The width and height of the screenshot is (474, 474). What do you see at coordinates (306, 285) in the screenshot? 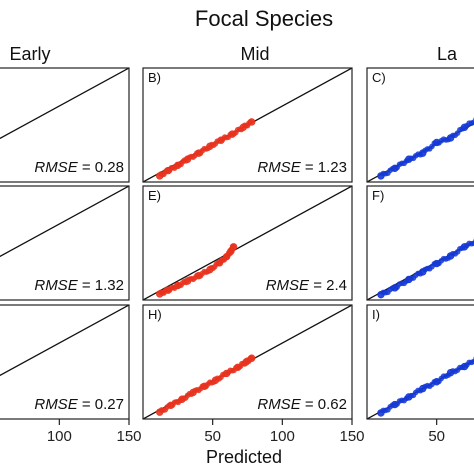
I see `rmse-annotation: RMSE = 2.4` at bounding box center [306, 285].